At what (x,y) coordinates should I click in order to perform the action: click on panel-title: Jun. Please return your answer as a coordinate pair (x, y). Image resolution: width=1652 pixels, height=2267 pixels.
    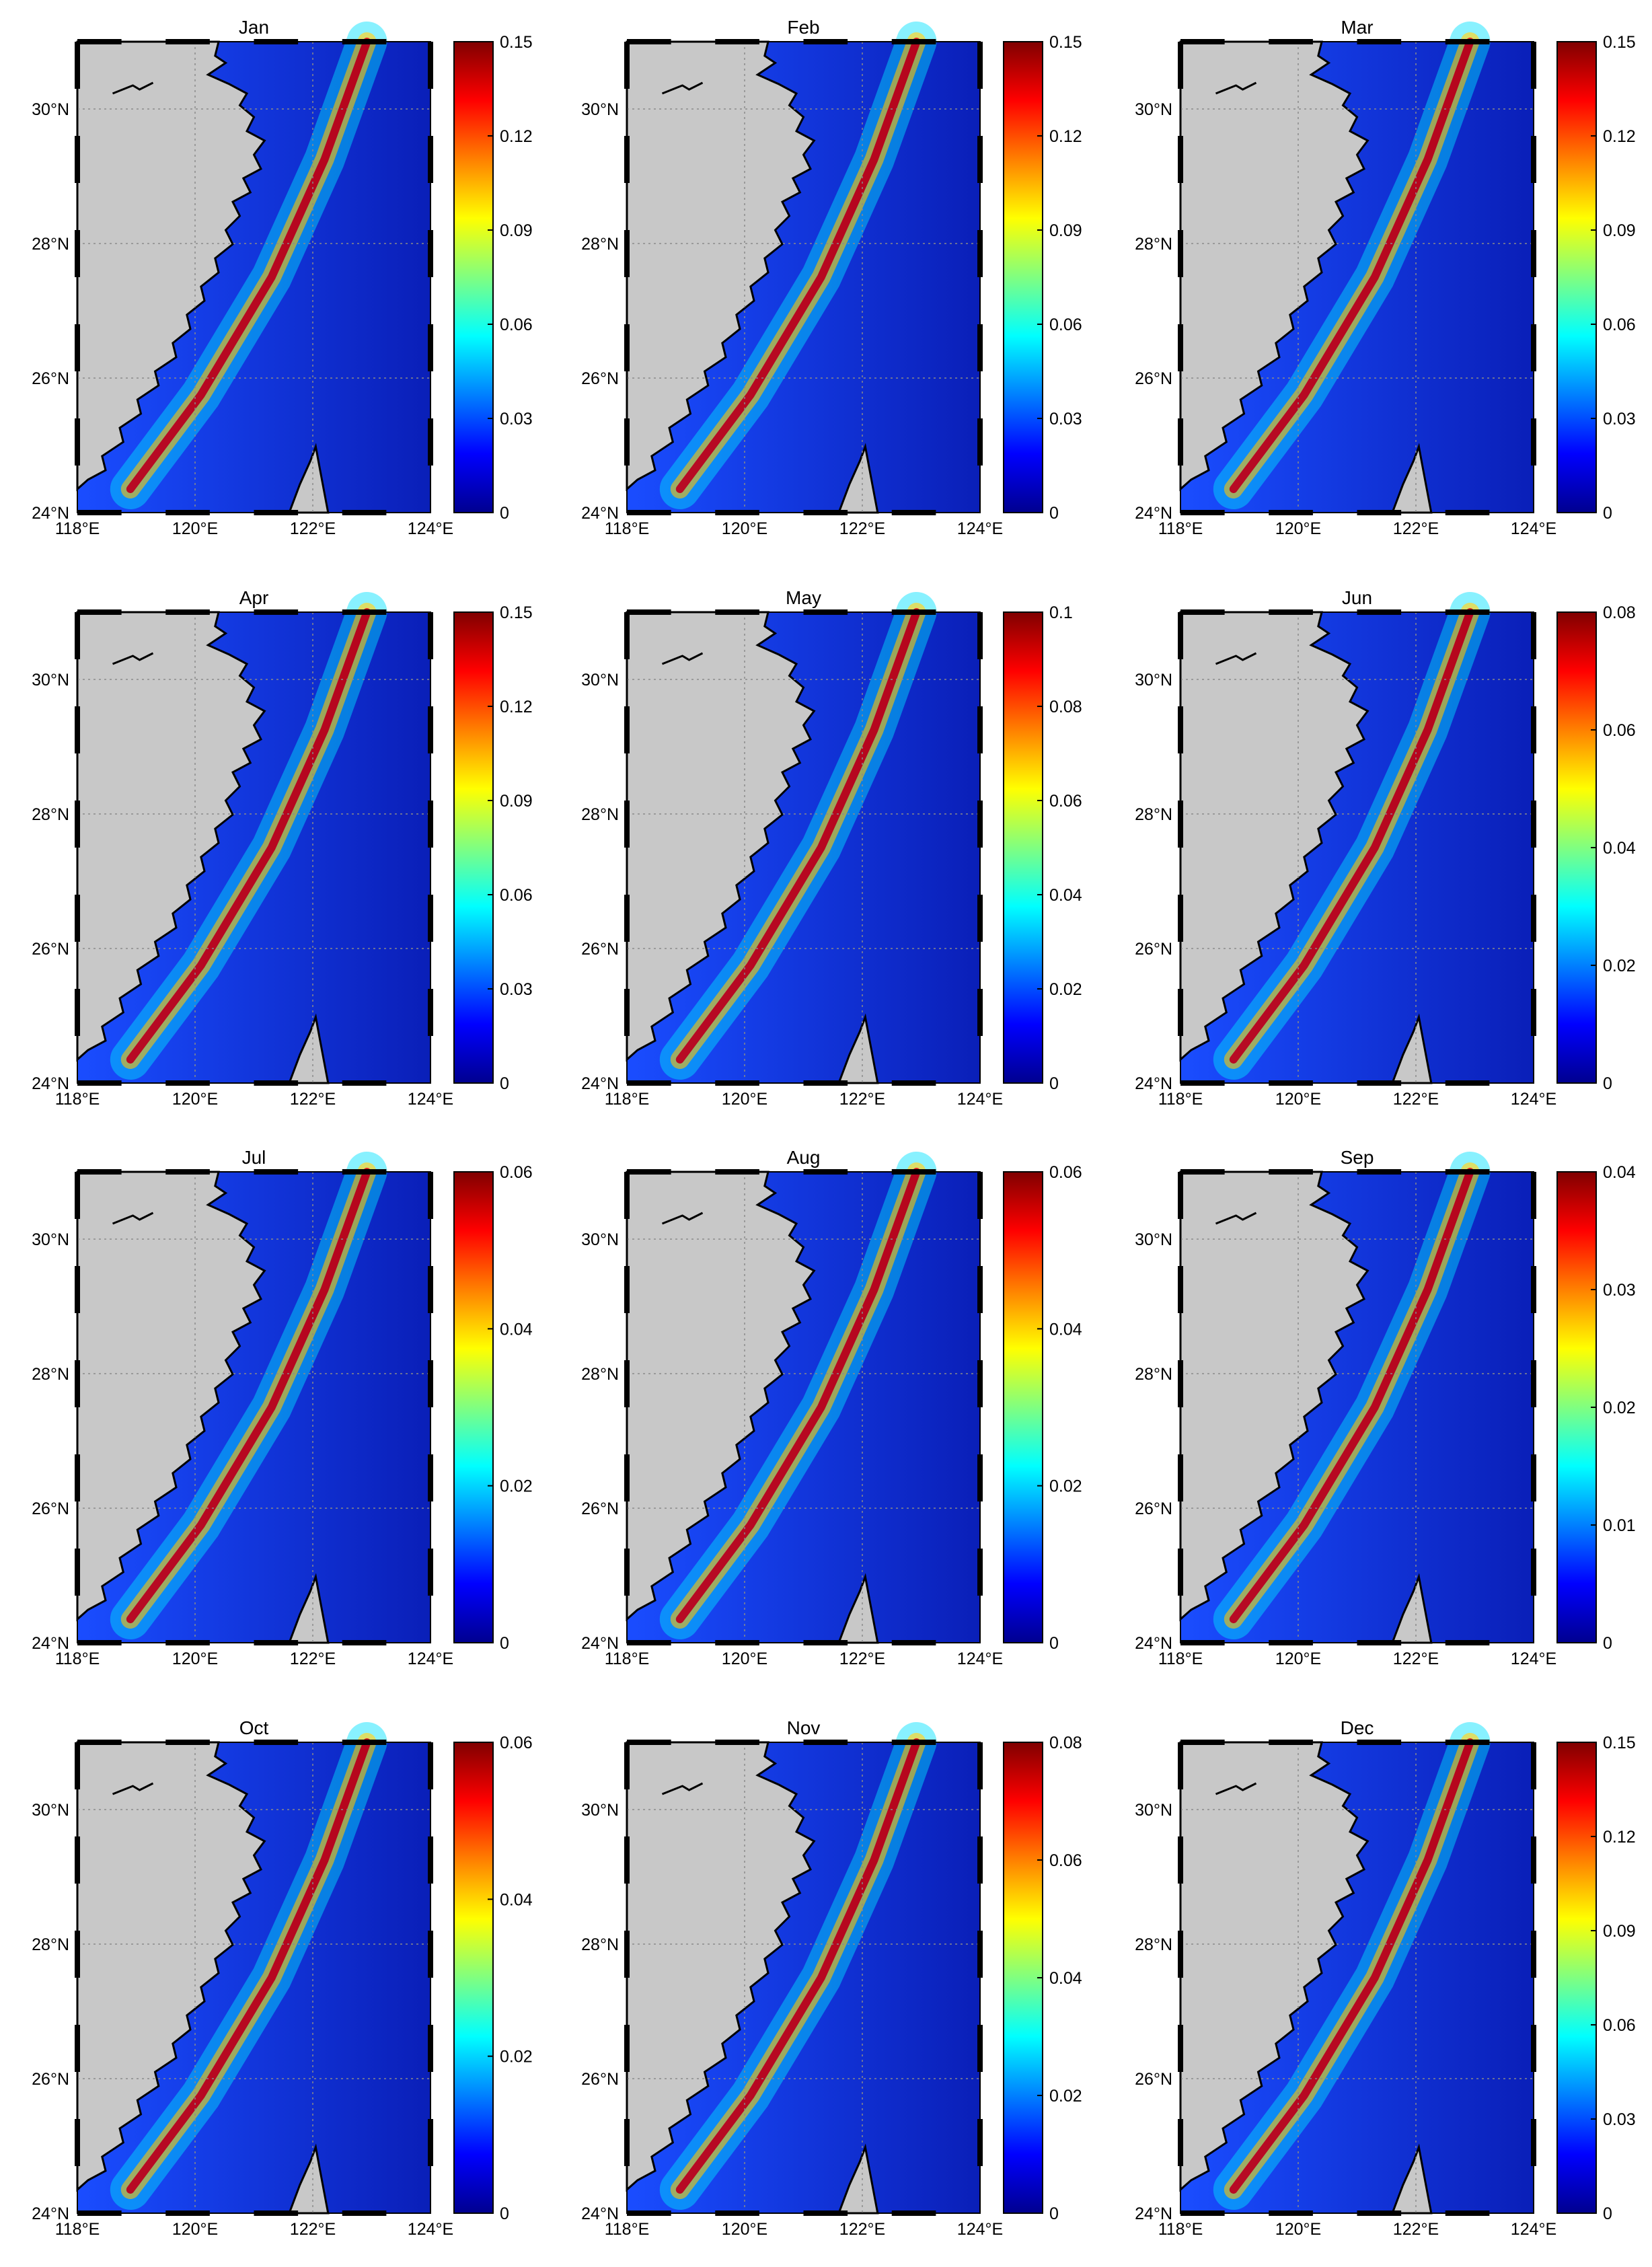
    Looking at the image, I should click on (1357, 597).